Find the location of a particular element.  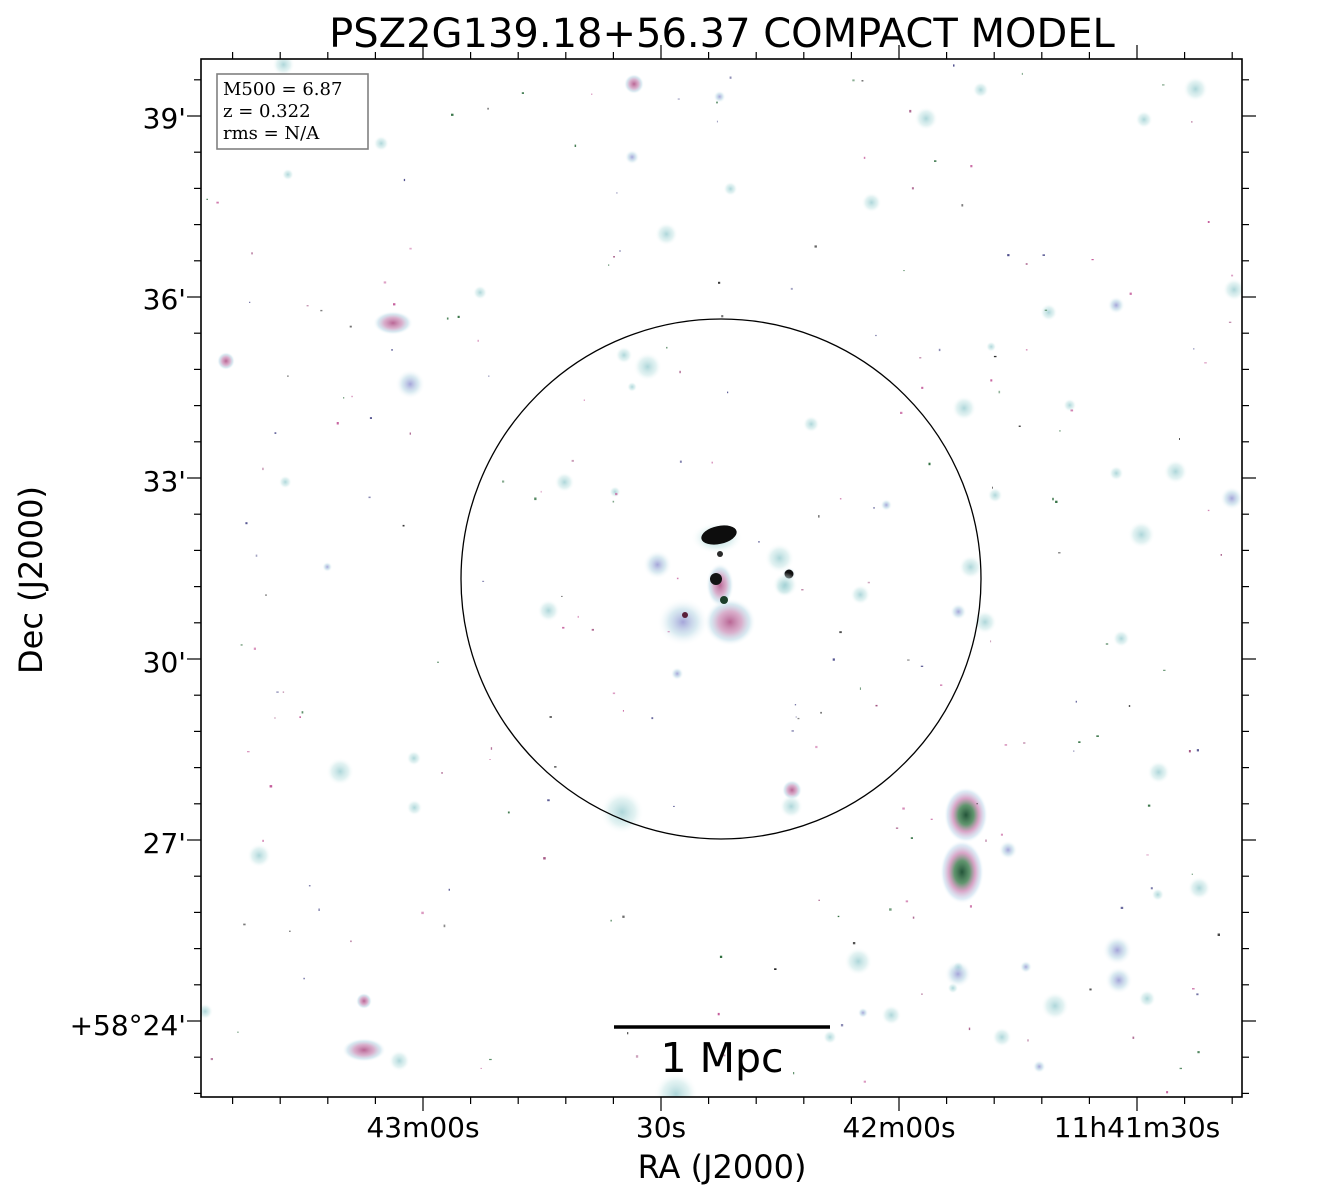

central-source-halo-c is located at coordinates (720, 585).